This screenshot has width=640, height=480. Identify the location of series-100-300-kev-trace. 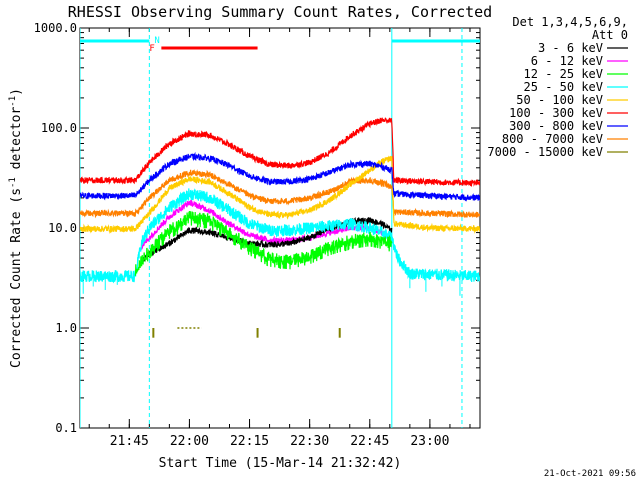
(280, 152).